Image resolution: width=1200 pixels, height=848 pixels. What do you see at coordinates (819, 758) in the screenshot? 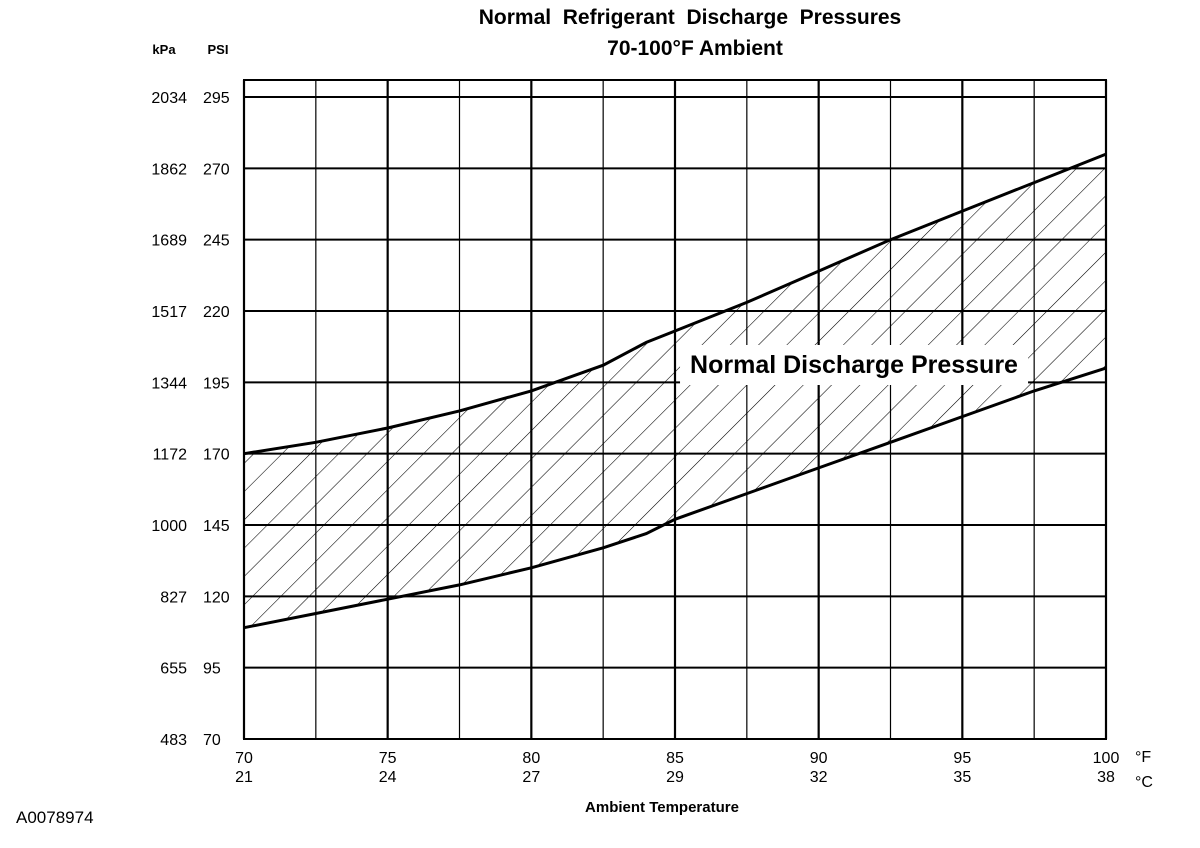
I see `x-tick-label-fahrenheit: 90` at bounding box center [819, 758].